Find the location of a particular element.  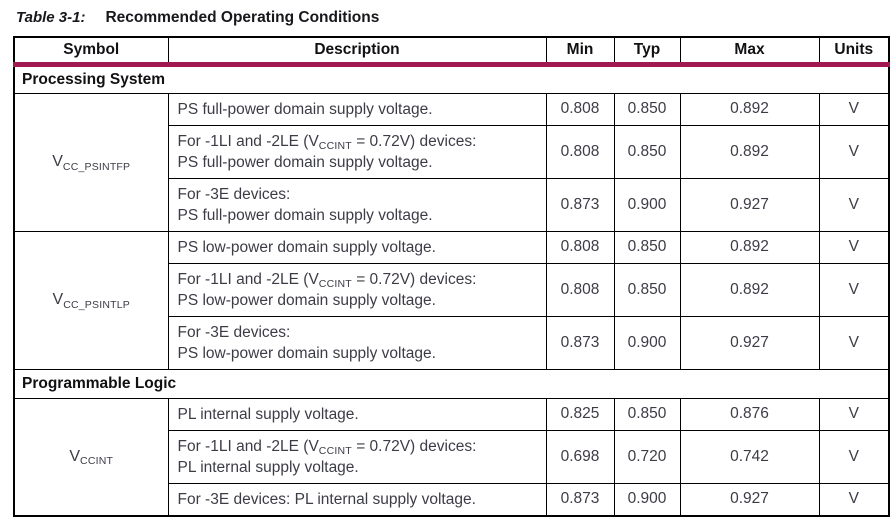

max-value: 0.742 is located at coordinates (749, 456).